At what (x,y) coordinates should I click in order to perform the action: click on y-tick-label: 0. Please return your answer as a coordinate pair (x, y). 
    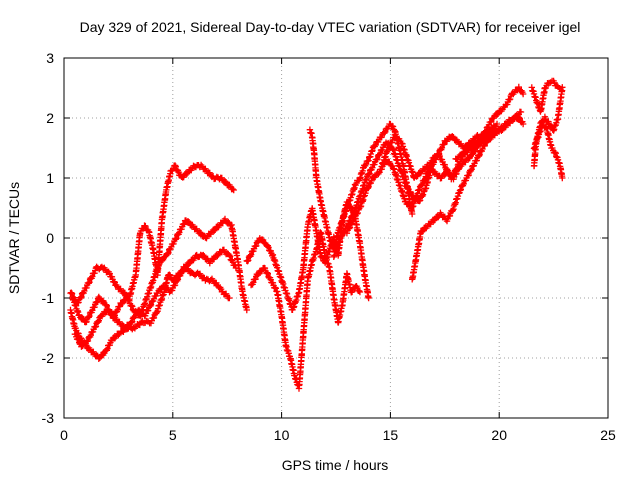
    Looking at the image, I should click on (50, 238).